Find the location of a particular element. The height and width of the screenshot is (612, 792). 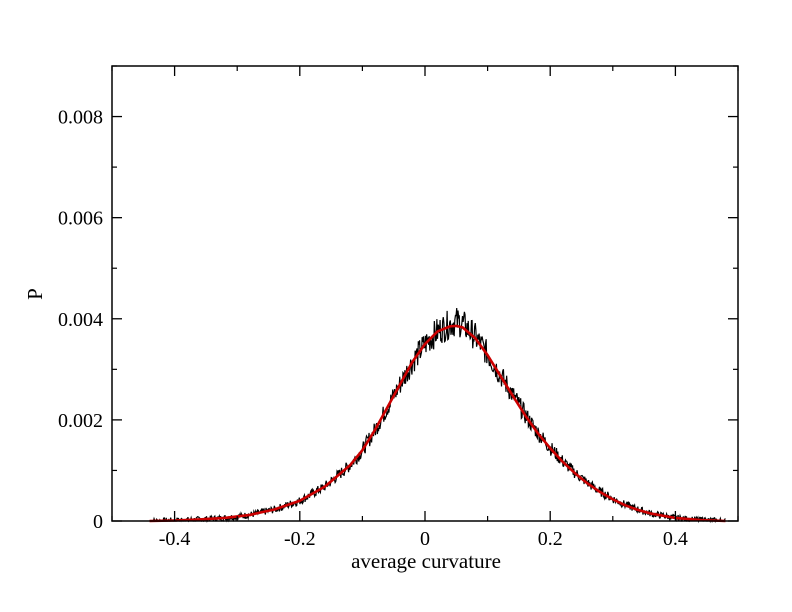

x-tick-label: -0.2 is located at coordinates (300, 539).